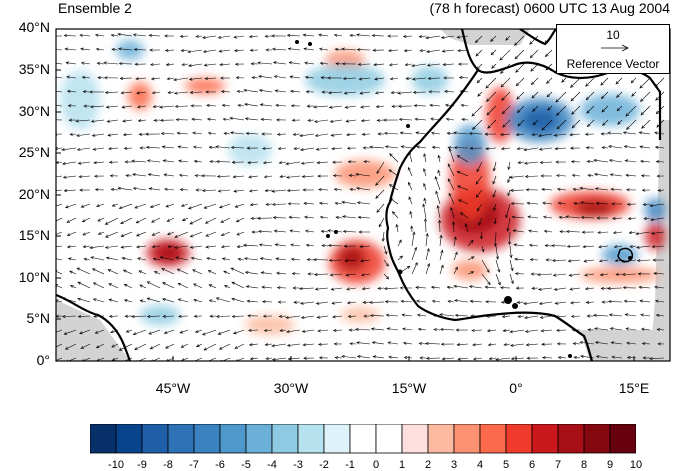 Image resolution: width=673 pixels, height=471 pixels. What do you see at coordinates (615, 48) in the screenshot?
I see `reference-arrow-icon` at bounding box center [615, 48].